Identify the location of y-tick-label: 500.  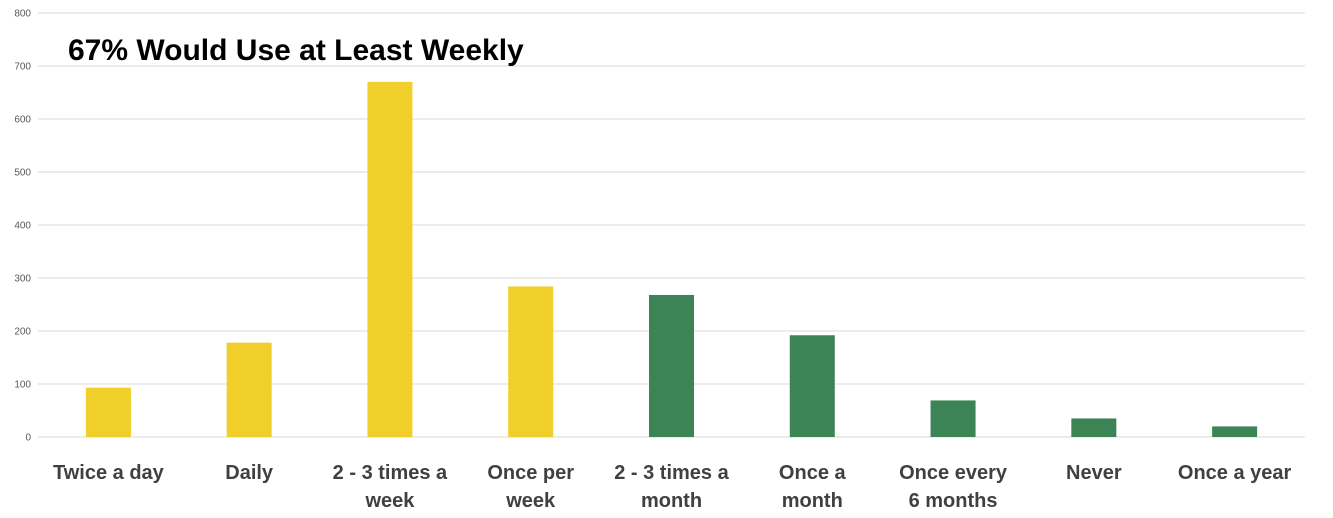
(22, 173).